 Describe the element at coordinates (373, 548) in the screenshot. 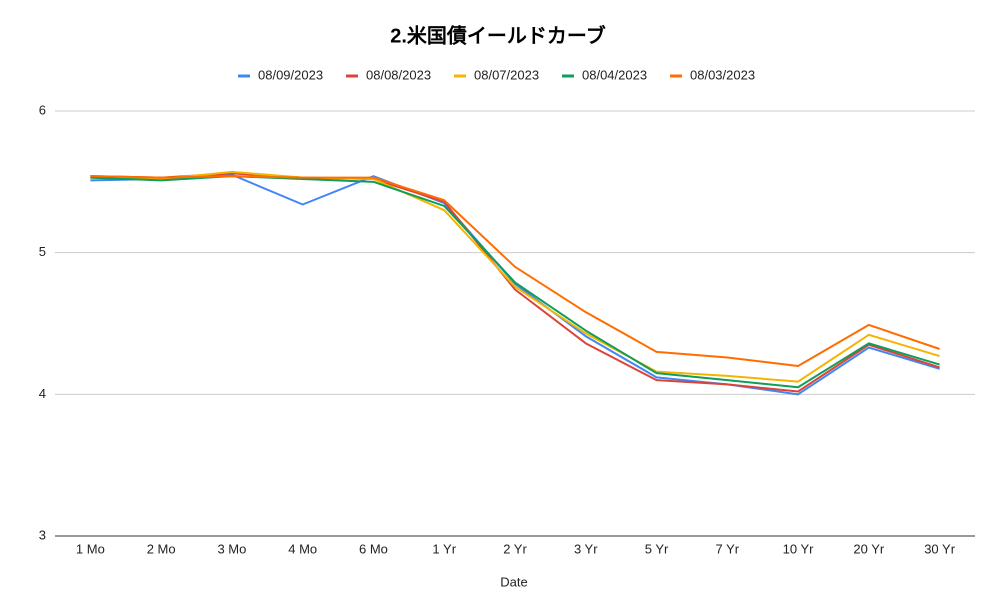

I see `x-tick-label: 6 Mo` at that location.